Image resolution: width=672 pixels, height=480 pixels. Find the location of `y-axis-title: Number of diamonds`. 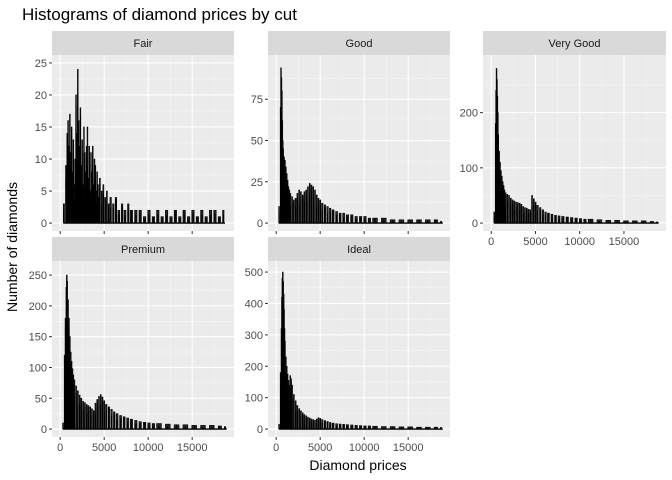

y-axis-title: Number of diamonds is located at coordinates (12, 247).